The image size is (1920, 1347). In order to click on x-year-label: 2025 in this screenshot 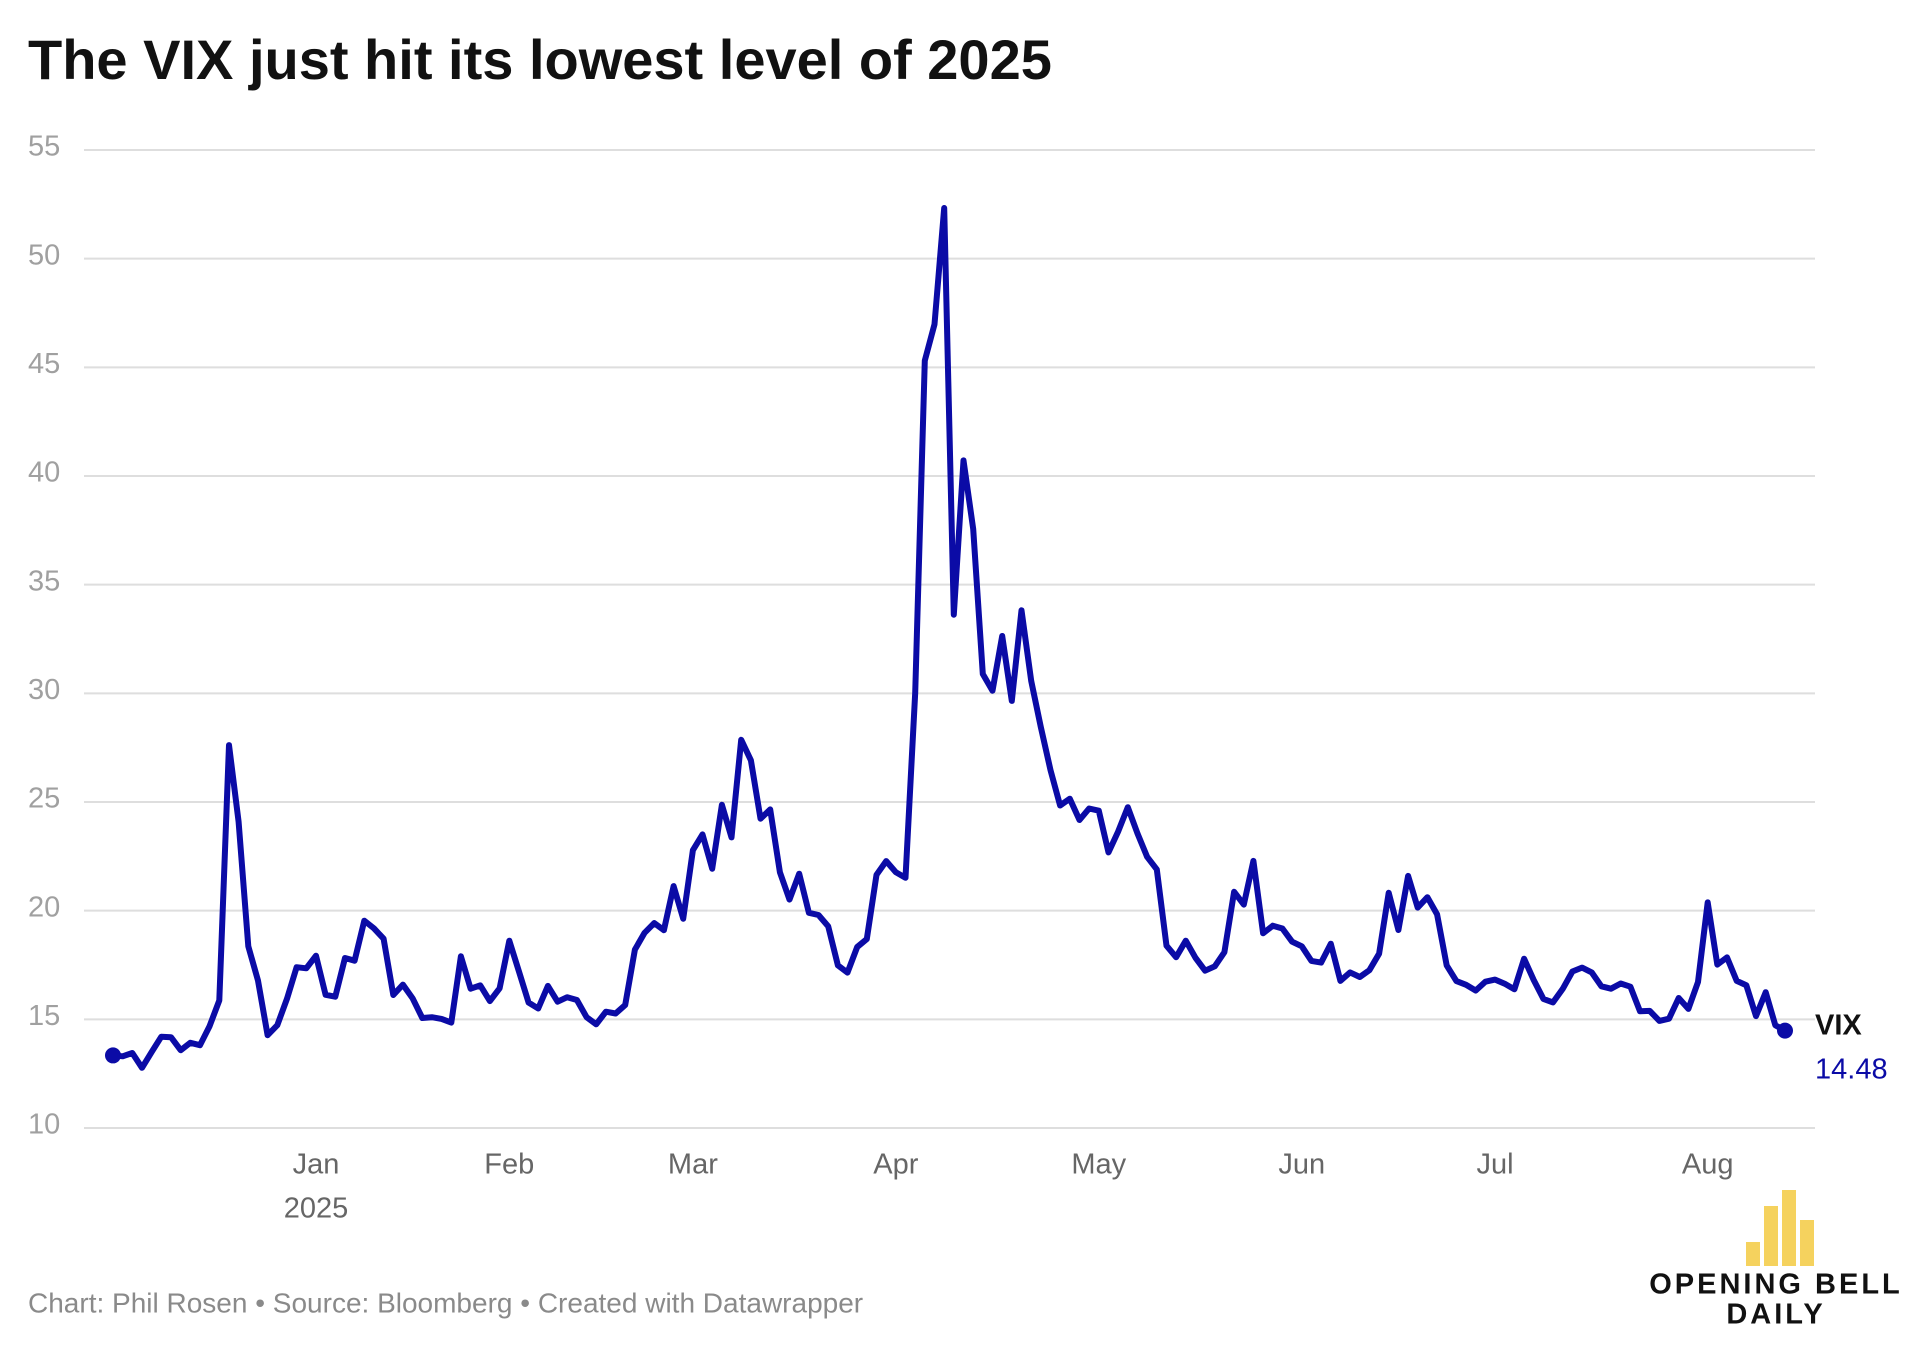, I will do `click(316, 1209)`.